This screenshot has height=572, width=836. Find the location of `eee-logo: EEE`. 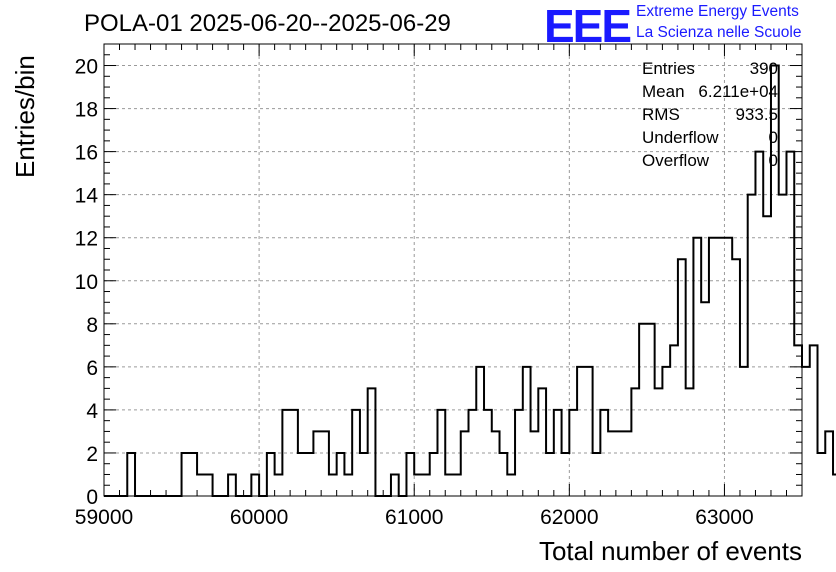

eee-logo: EEE is located at coordinates (588, 26).